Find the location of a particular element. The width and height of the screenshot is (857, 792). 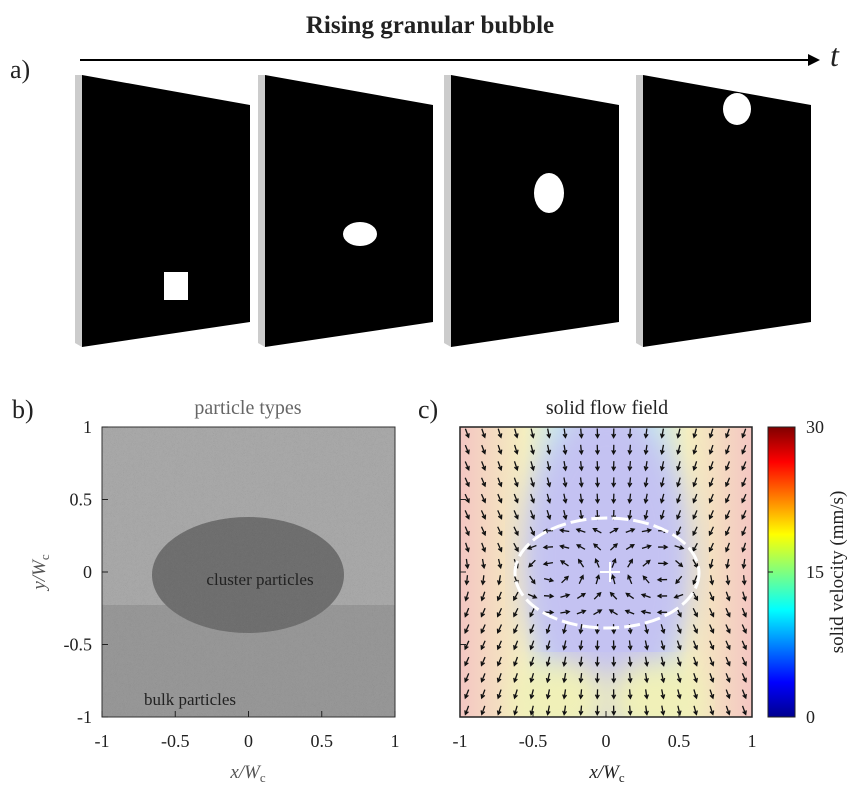

x-tick-label: 0.5 is located at coordinates (322, 741).